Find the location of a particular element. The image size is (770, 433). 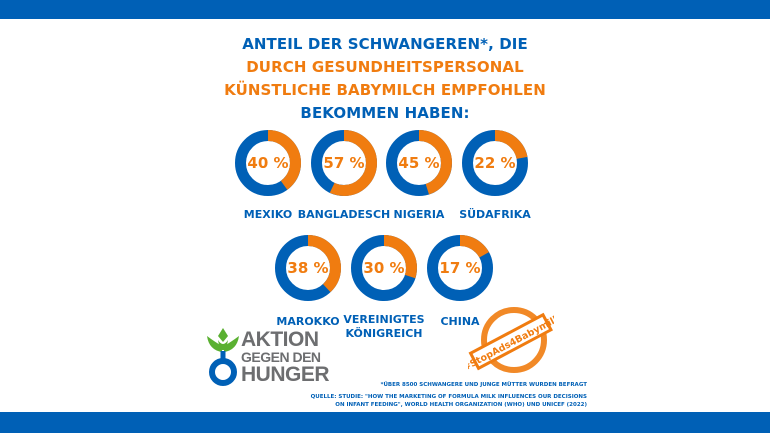

label-nigeria: NIGERIA is located at coordinates (419, 214).